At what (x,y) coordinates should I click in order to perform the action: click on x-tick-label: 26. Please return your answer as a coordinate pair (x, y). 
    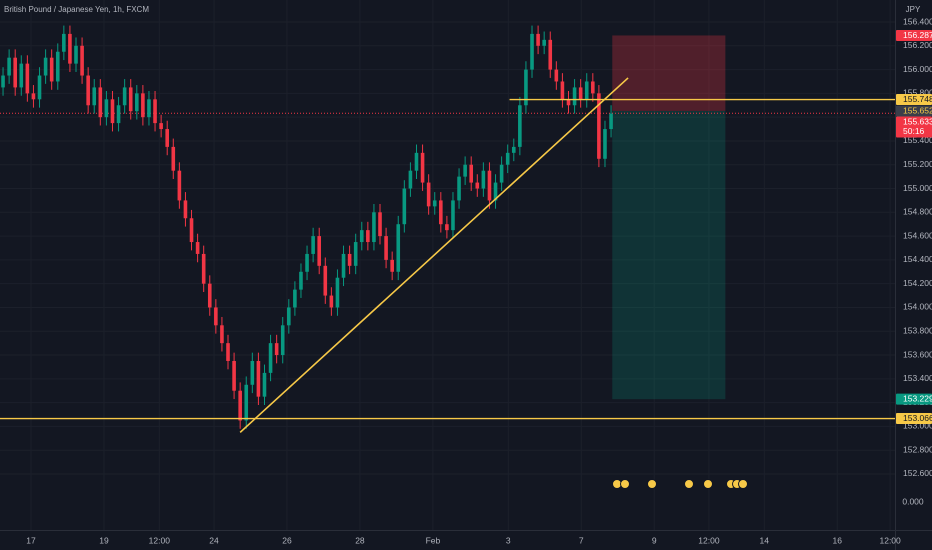
    Looking at the image, I should click on (287, 540).